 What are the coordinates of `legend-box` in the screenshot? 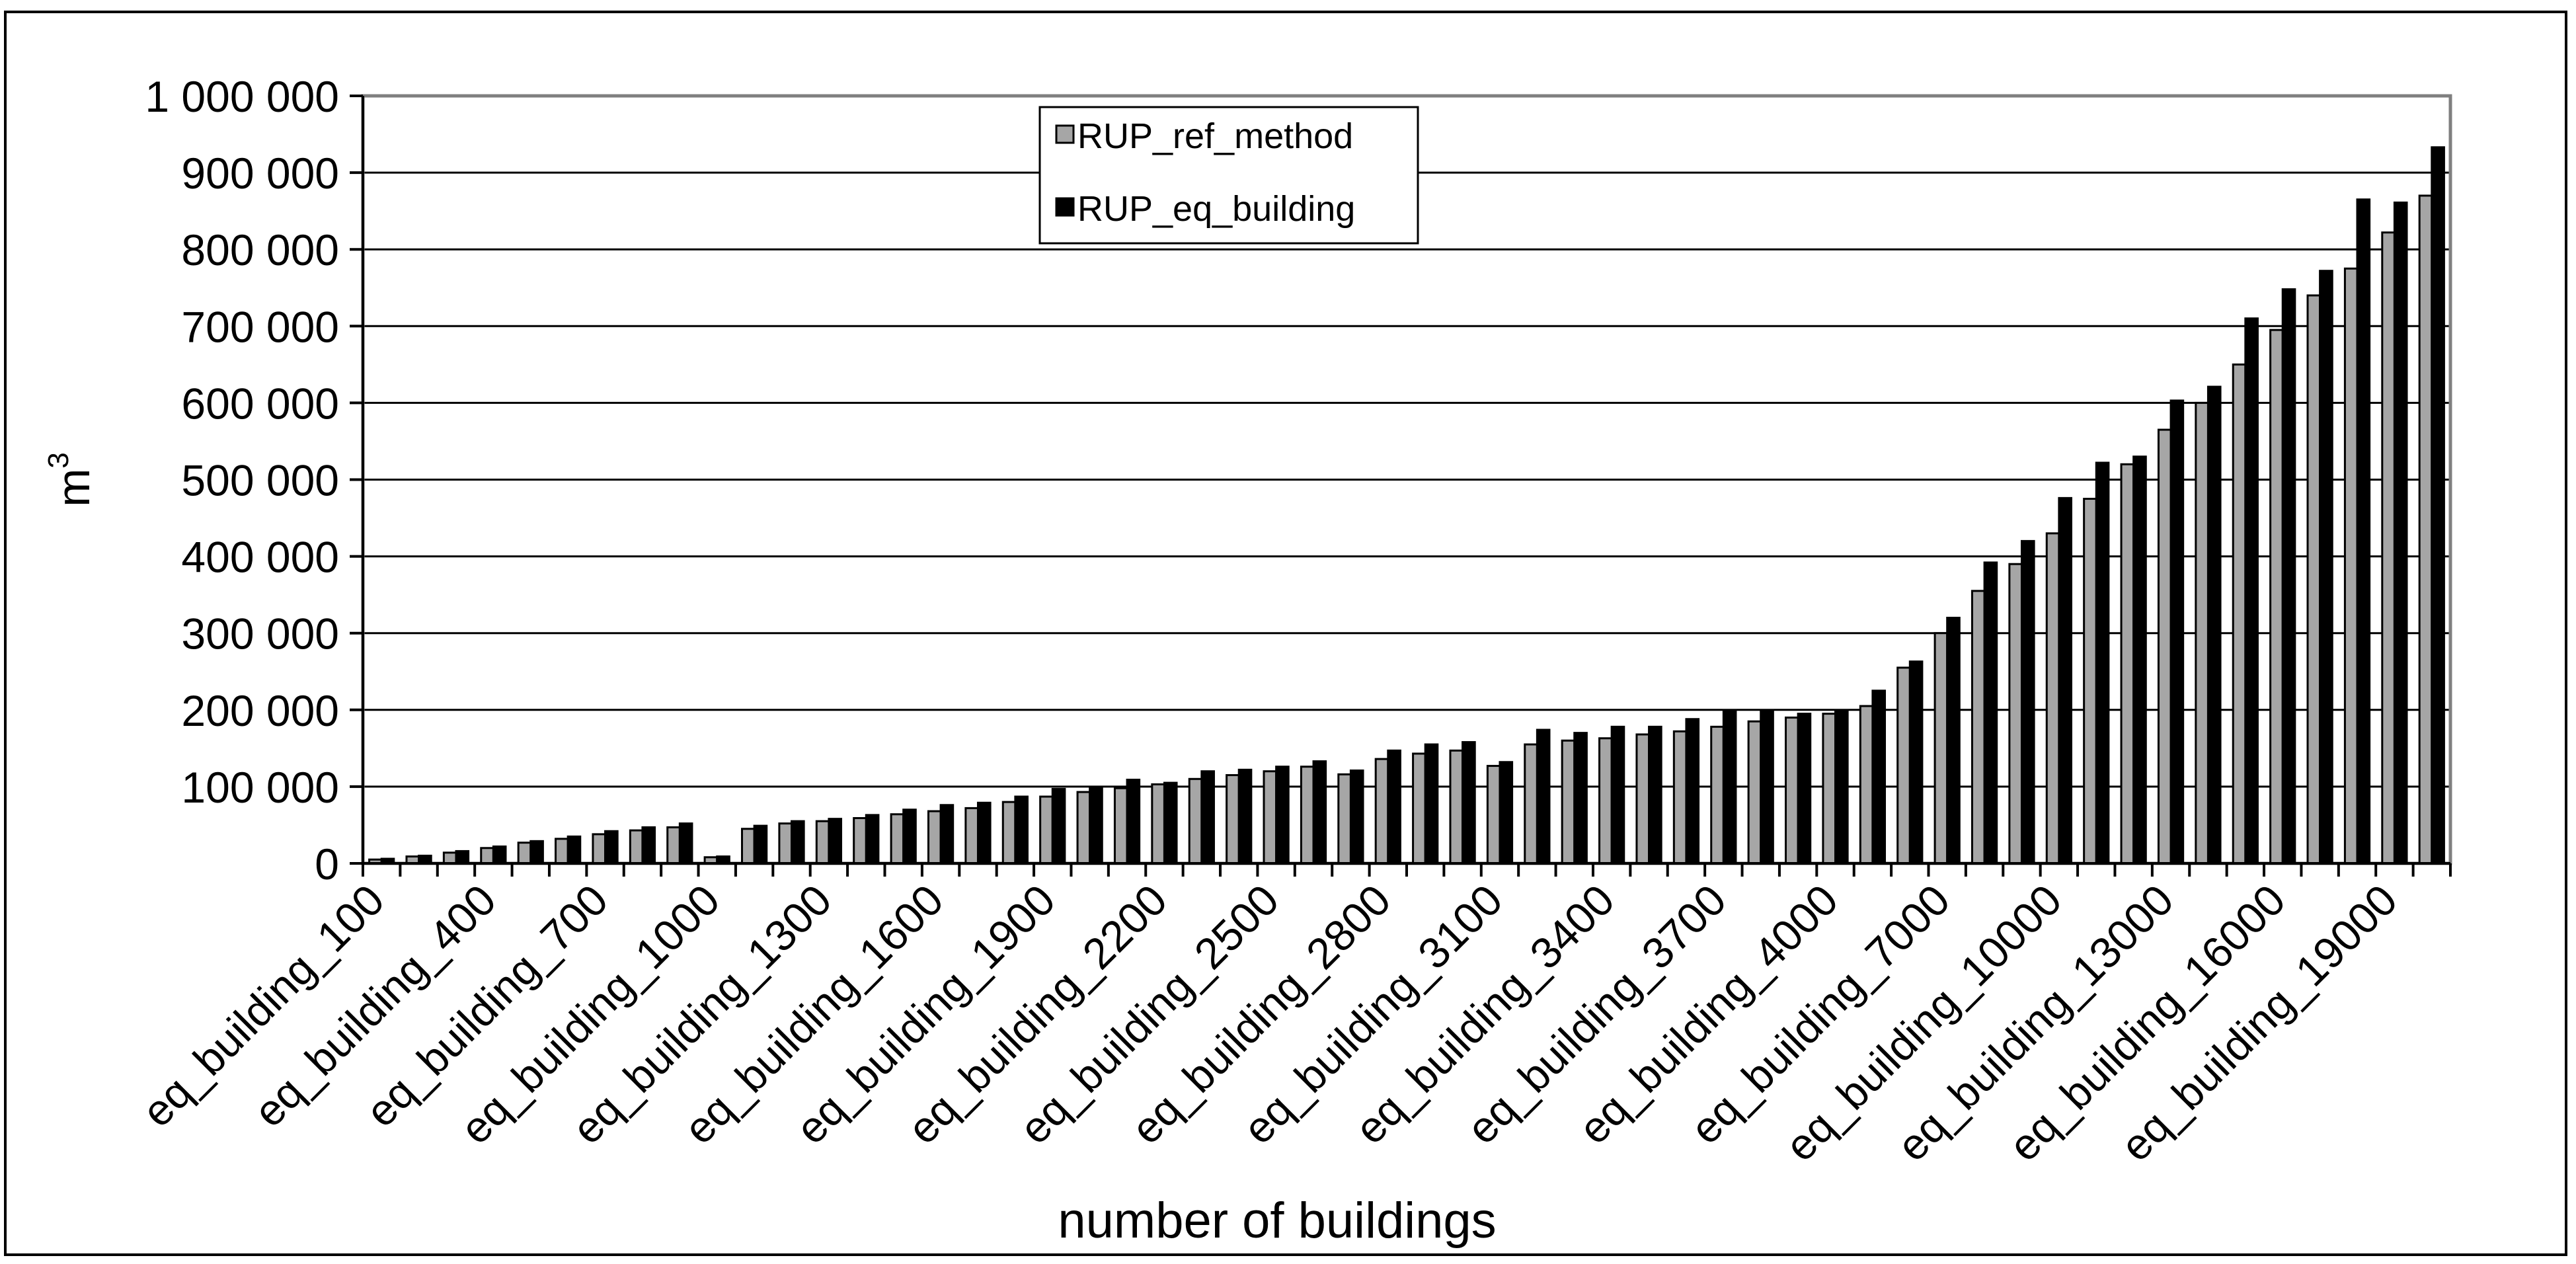 It's located at (1228, 175).